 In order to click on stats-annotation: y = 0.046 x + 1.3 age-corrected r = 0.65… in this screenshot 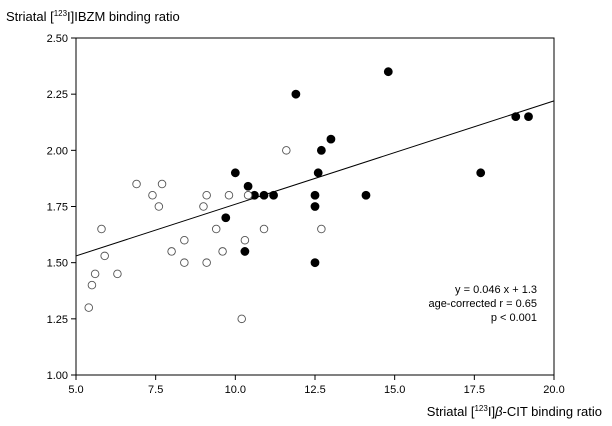, I will do `click(482, 304)`.